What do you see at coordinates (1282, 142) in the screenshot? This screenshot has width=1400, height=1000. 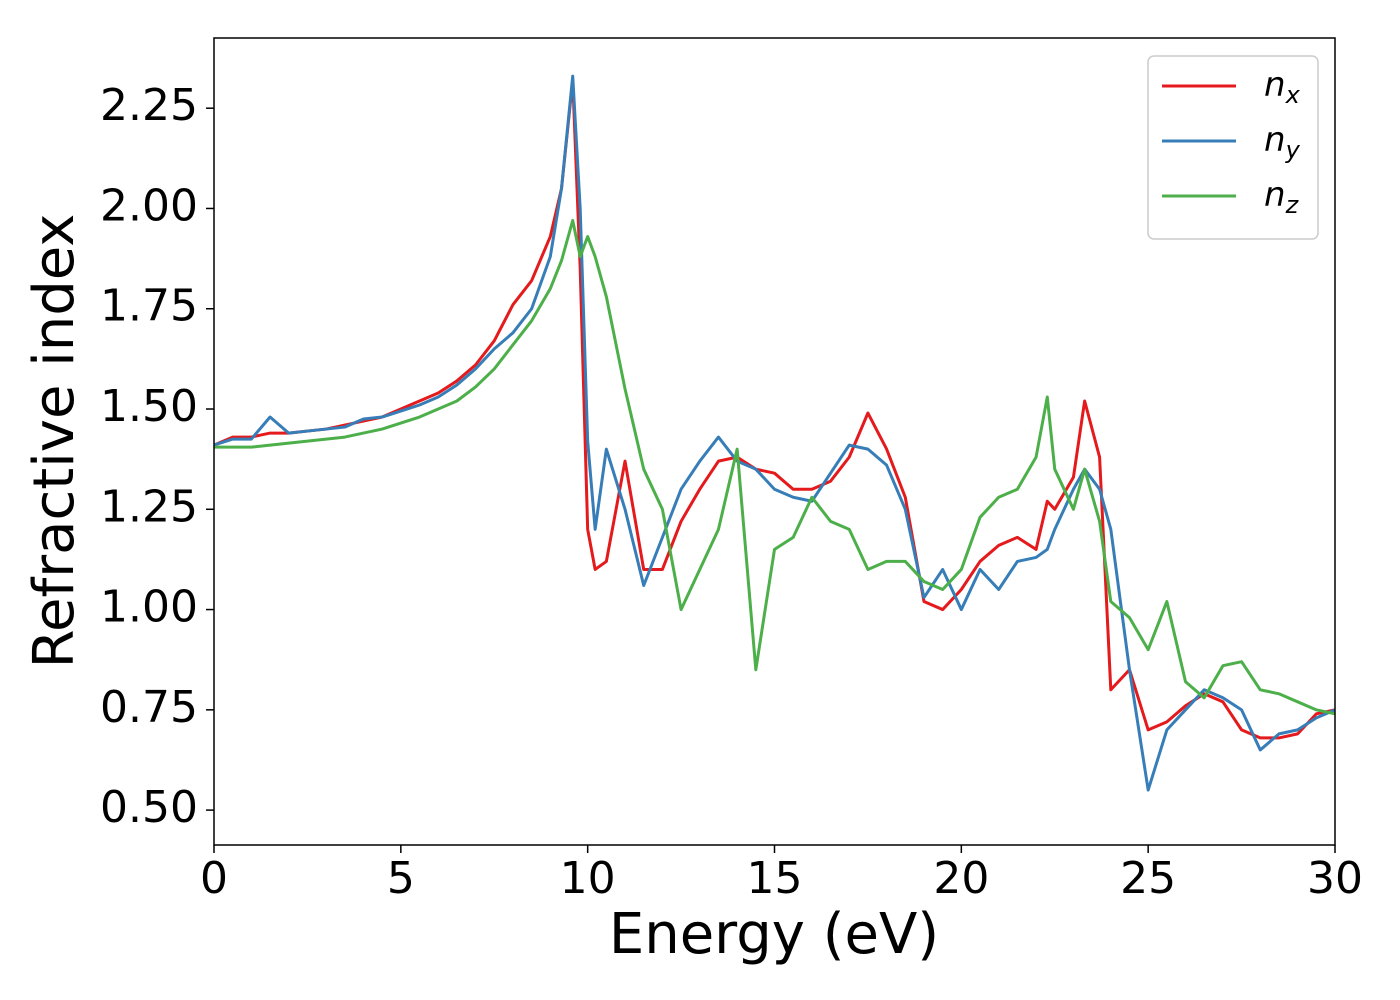 I see `legend-label: ny` at bounding box center [1282, 142].